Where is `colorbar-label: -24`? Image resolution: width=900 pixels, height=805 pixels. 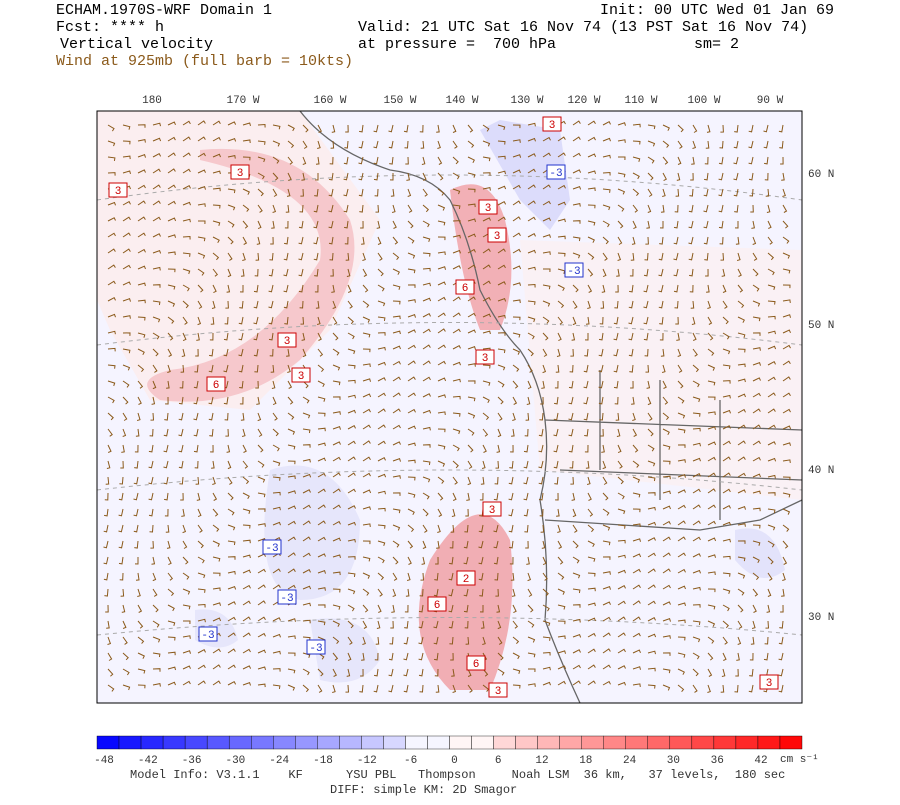
colorbar-label: -24 is located at coordinates (279, 761).